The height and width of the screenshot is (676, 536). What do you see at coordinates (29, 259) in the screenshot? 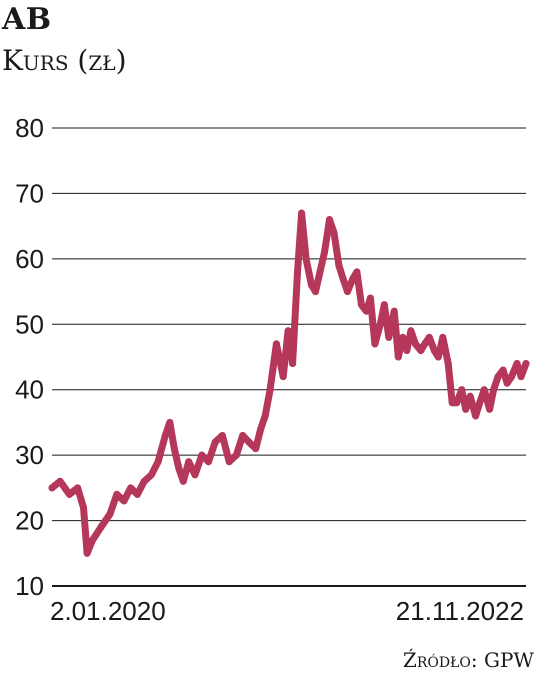
I see `y-tick-label: 60` at bounding box center [29, 259].